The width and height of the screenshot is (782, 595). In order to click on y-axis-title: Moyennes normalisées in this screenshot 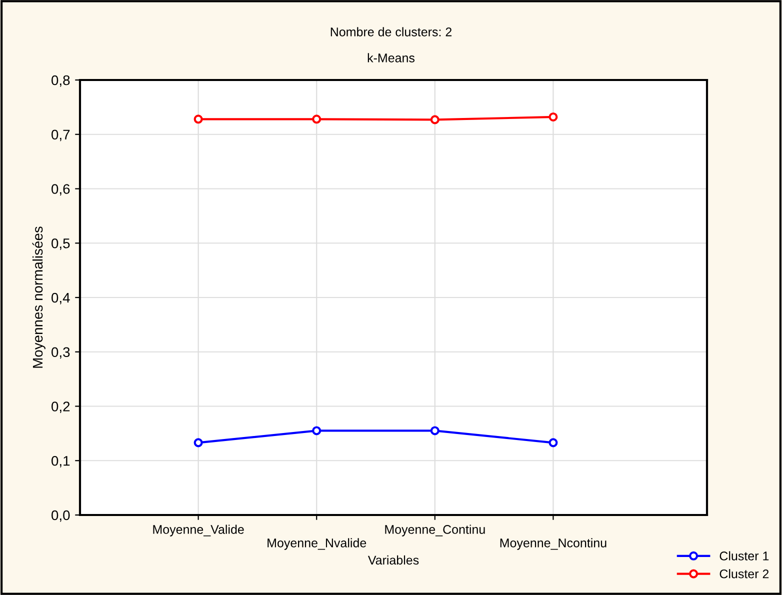, I will do `click(39, 297)`.